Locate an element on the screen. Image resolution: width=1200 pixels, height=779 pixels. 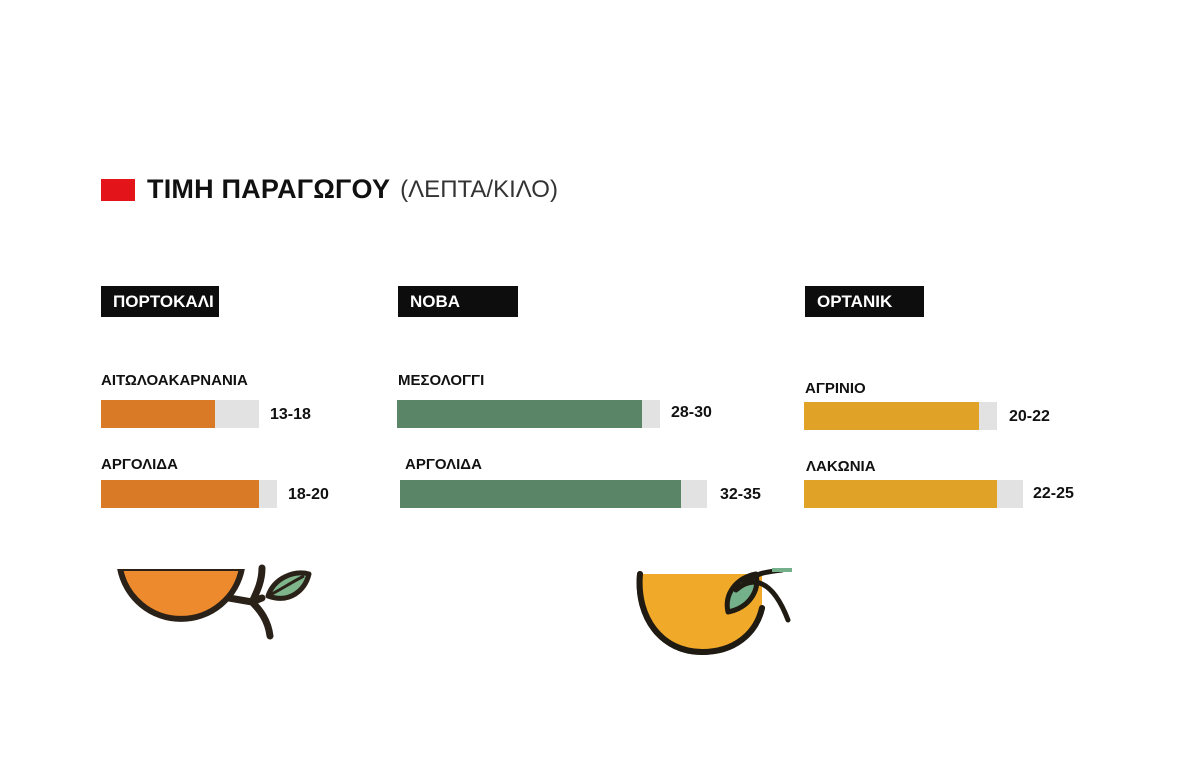
bar-value-label: 32-35 is located at coordinates (740, 494).